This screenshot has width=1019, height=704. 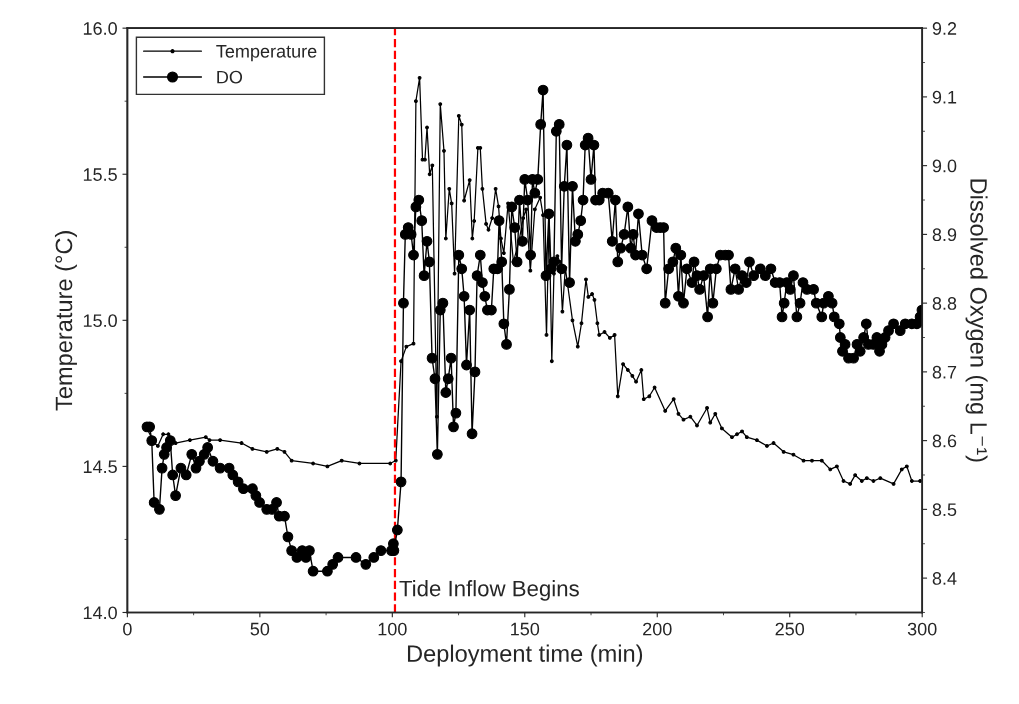 I want to click on x-tick-label: 200, so click(x=657, y=629).